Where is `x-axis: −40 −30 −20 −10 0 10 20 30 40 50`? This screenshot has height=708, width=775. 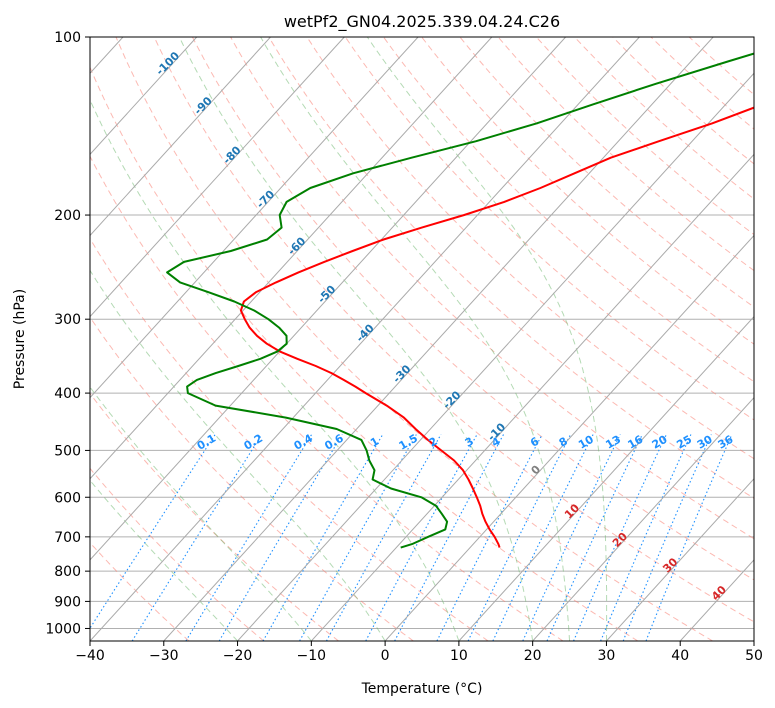 x-axis: −40 −30 −20 −10 0 10 20 30 40 50 is located at coordinates (419, 652).